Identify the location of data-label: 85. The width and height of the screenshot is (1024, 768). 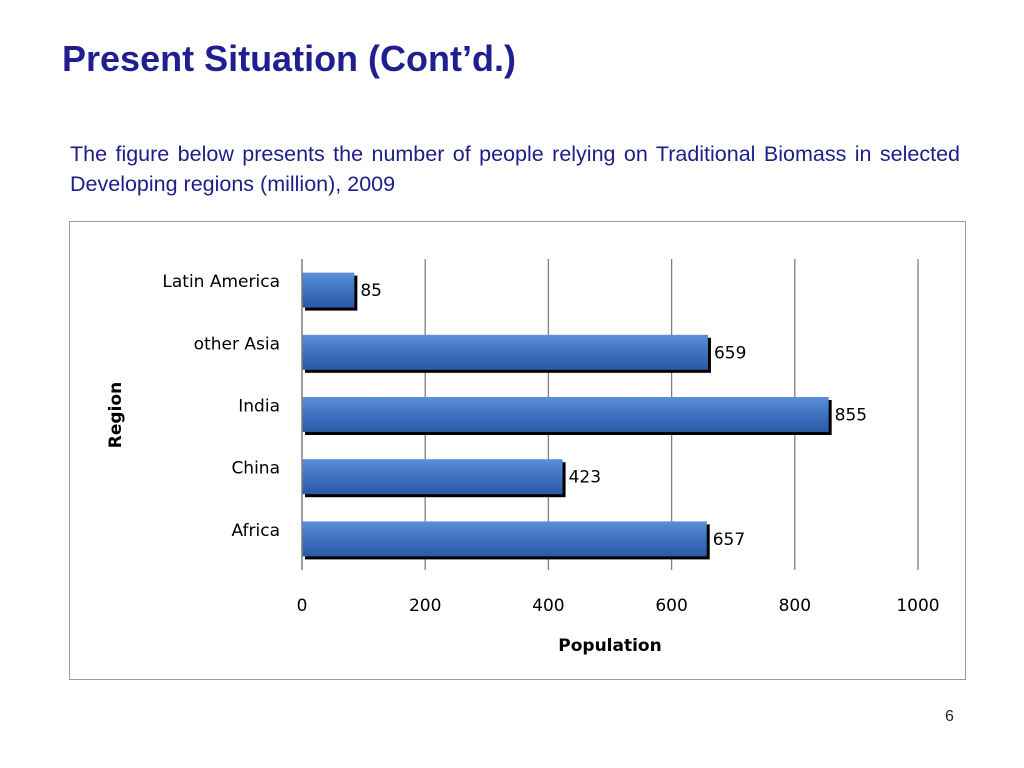
(371, 291).